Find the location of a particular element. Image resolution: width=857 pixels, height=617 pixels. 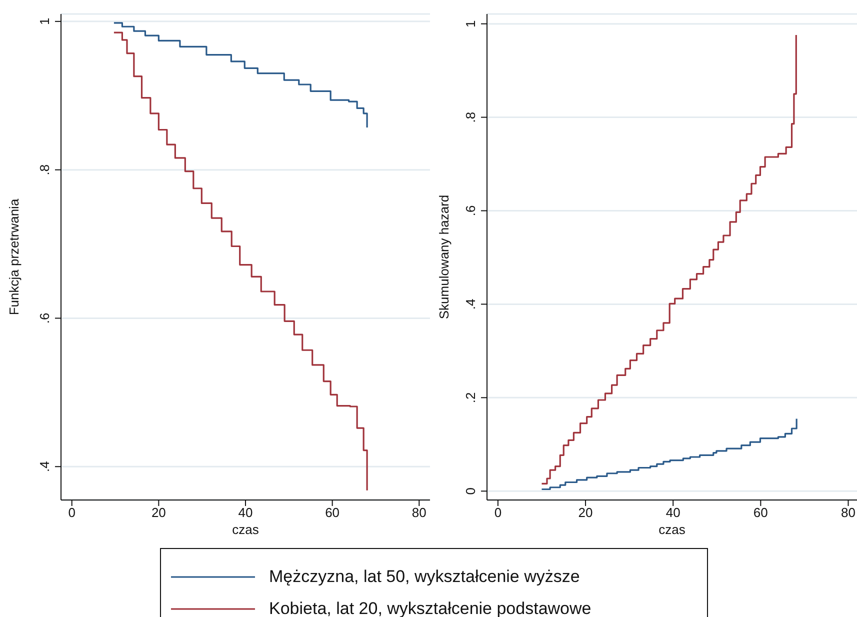

y-axis-title: Skumulowany hazard is located at coordinates (444, 257).